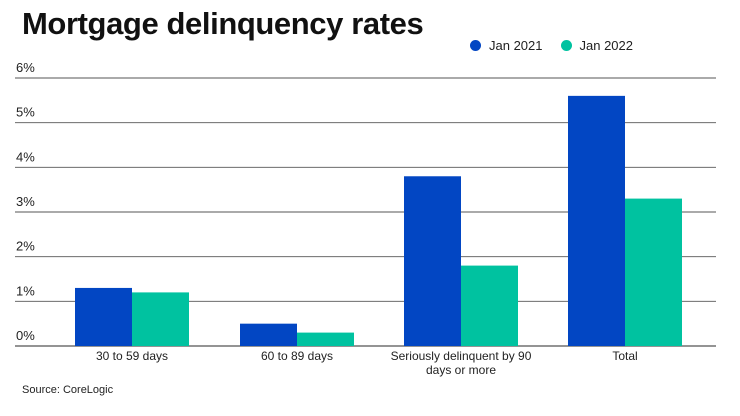 This screenshot has width=740, height=416. I want to click on chart-legend: Jan 2021 Jan 2022, so click(560, 45).